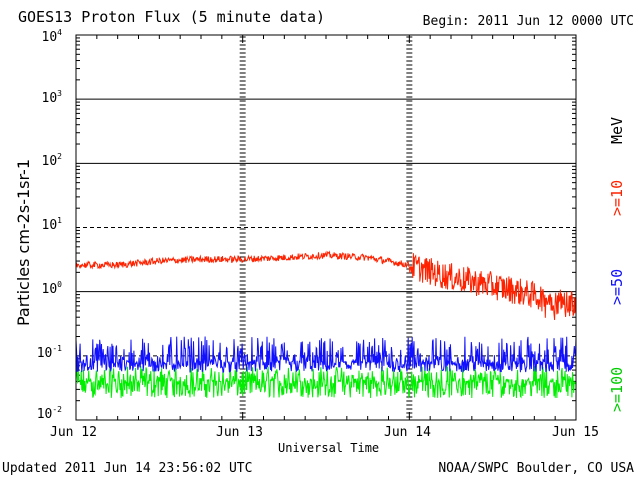  What do you see at coordinates (73, 432) in the screenshot?
I see `x-tick-label: Jun 12` at bounding box center [73, 432].